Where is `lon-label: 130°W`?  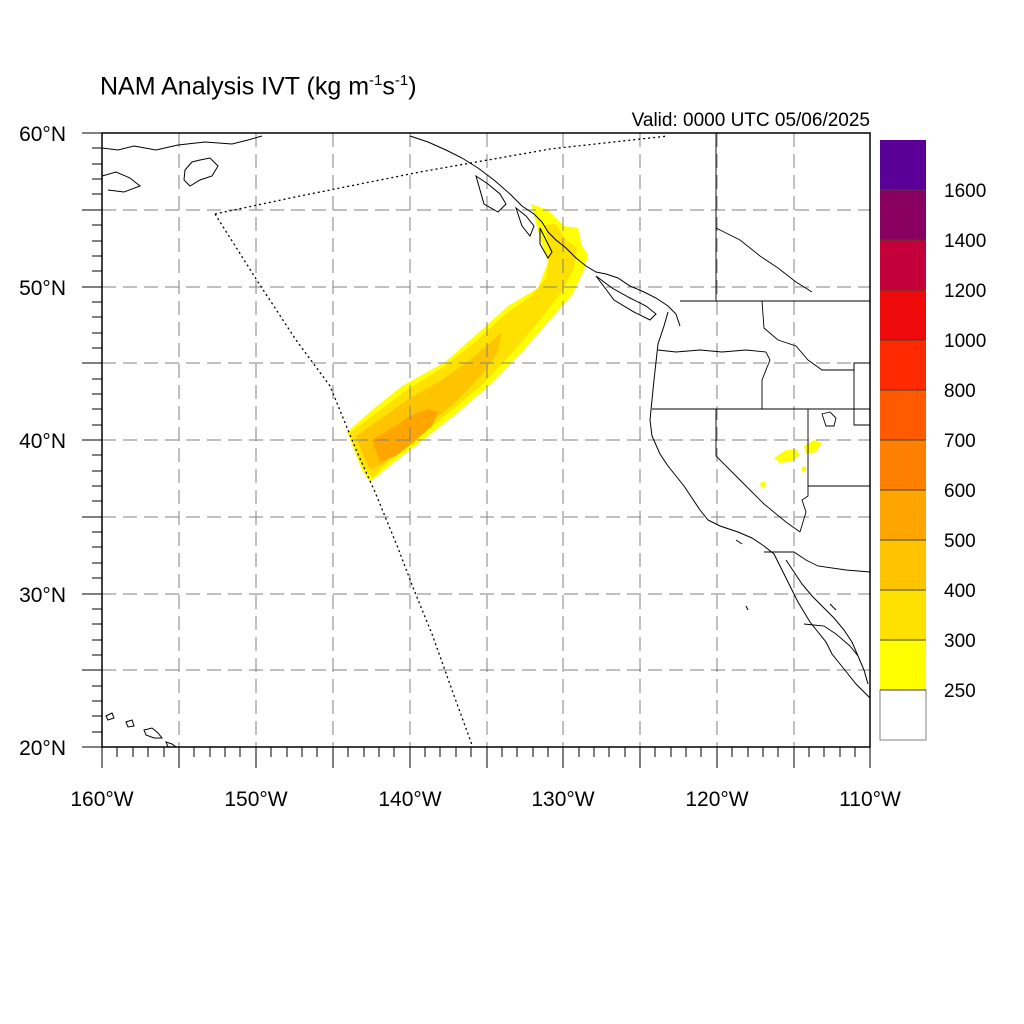
lon-label: 130°W is located at coordinates (562, 799).